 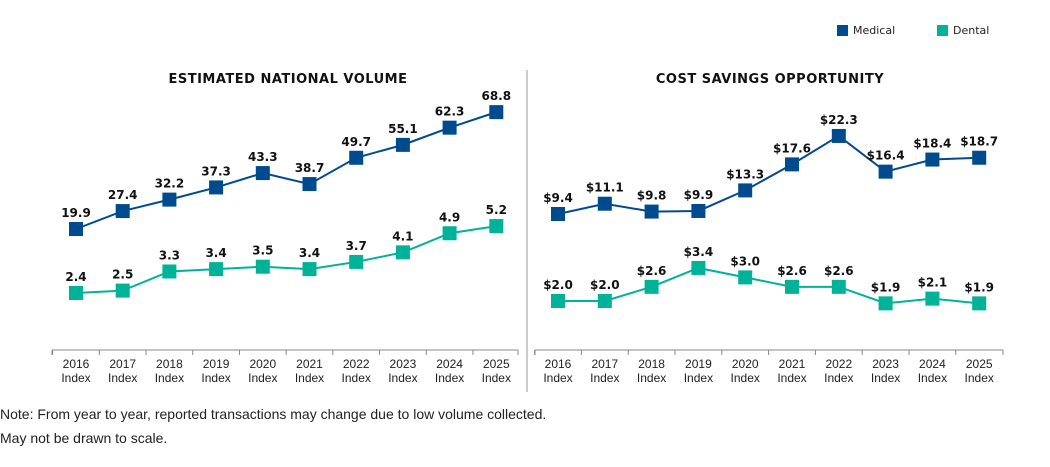 What do you see at coordinates (170, 184) in the screenshot?
I see `data-label: 32.2` at bounding box center [170, 184].